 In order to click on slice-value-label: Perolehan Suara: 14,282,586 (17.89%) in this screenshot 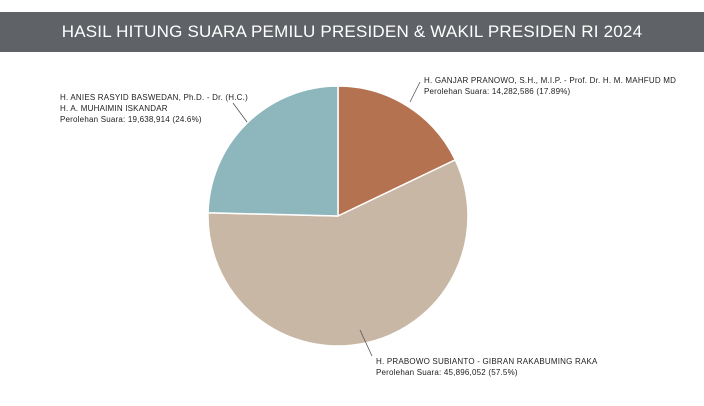, I will do `click(497, 91)`.